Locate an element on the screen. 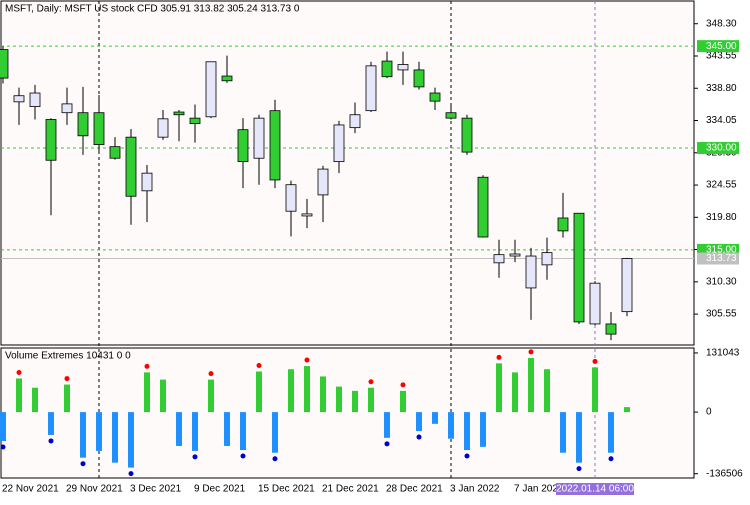 The image size is (750, 505). y-tick-label: 343.55 is located at coordinates (721, 56).